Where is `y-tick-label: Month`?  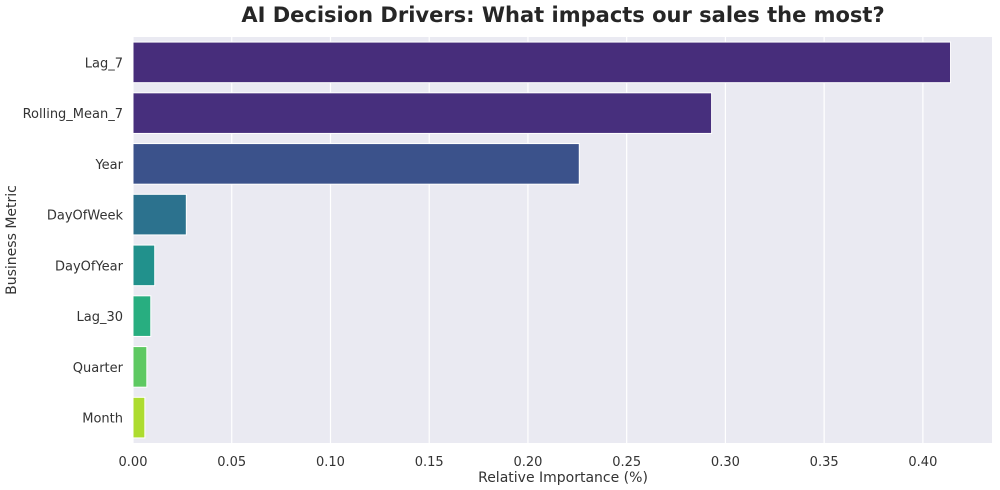
y-tick-label: Month is located at coordinates (102, 419).